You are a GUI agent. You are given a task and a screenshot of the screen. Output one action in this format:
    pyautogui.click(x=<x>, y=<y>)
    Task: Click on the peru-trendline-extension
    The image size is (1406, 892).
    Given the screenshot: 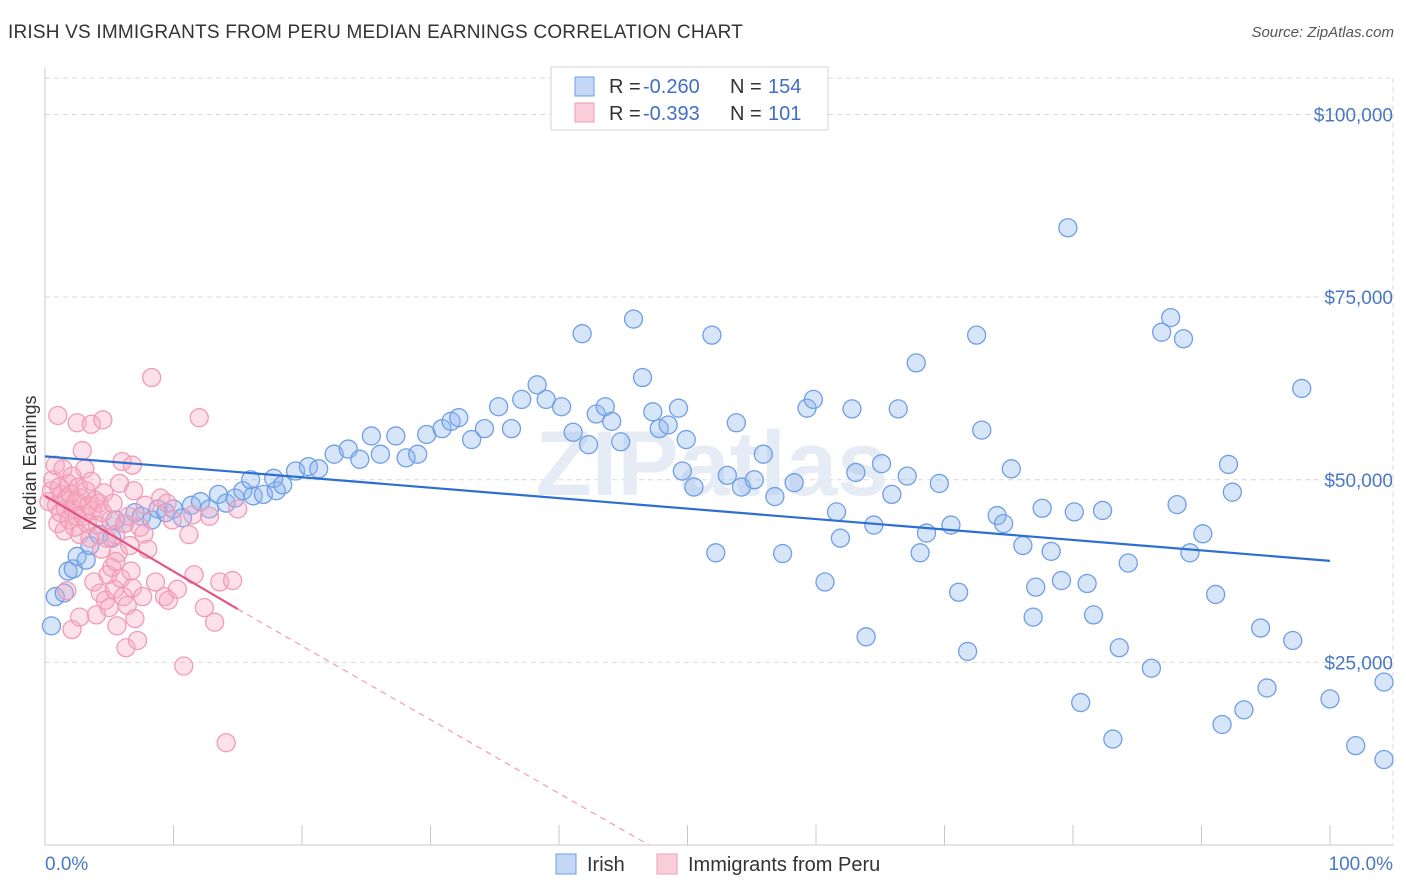 What is the action you would take?
    pyautogui.click(x=443, y=727)
    